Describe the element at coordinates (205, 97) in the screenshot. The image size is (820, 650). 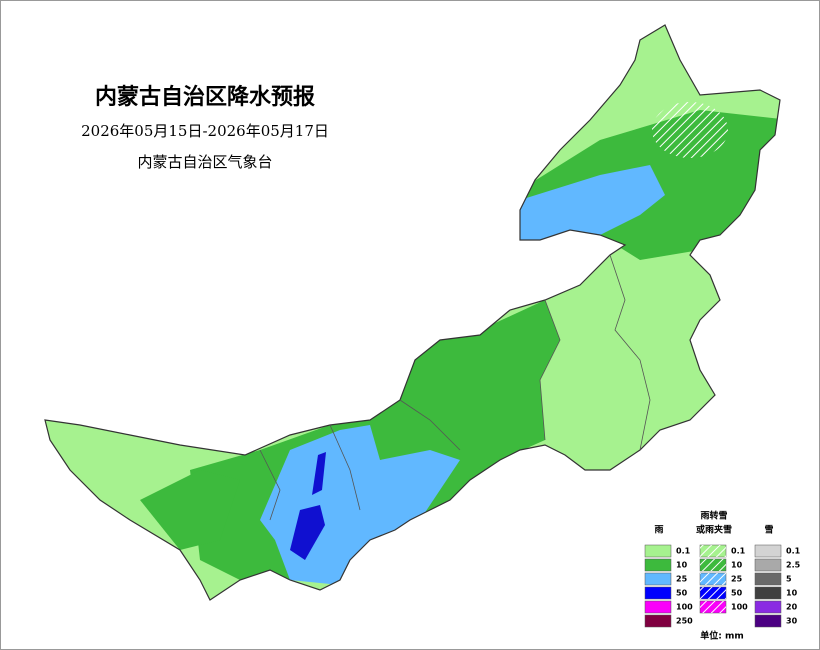
I see `title: 内蒙古自治区降水预报` at that location.